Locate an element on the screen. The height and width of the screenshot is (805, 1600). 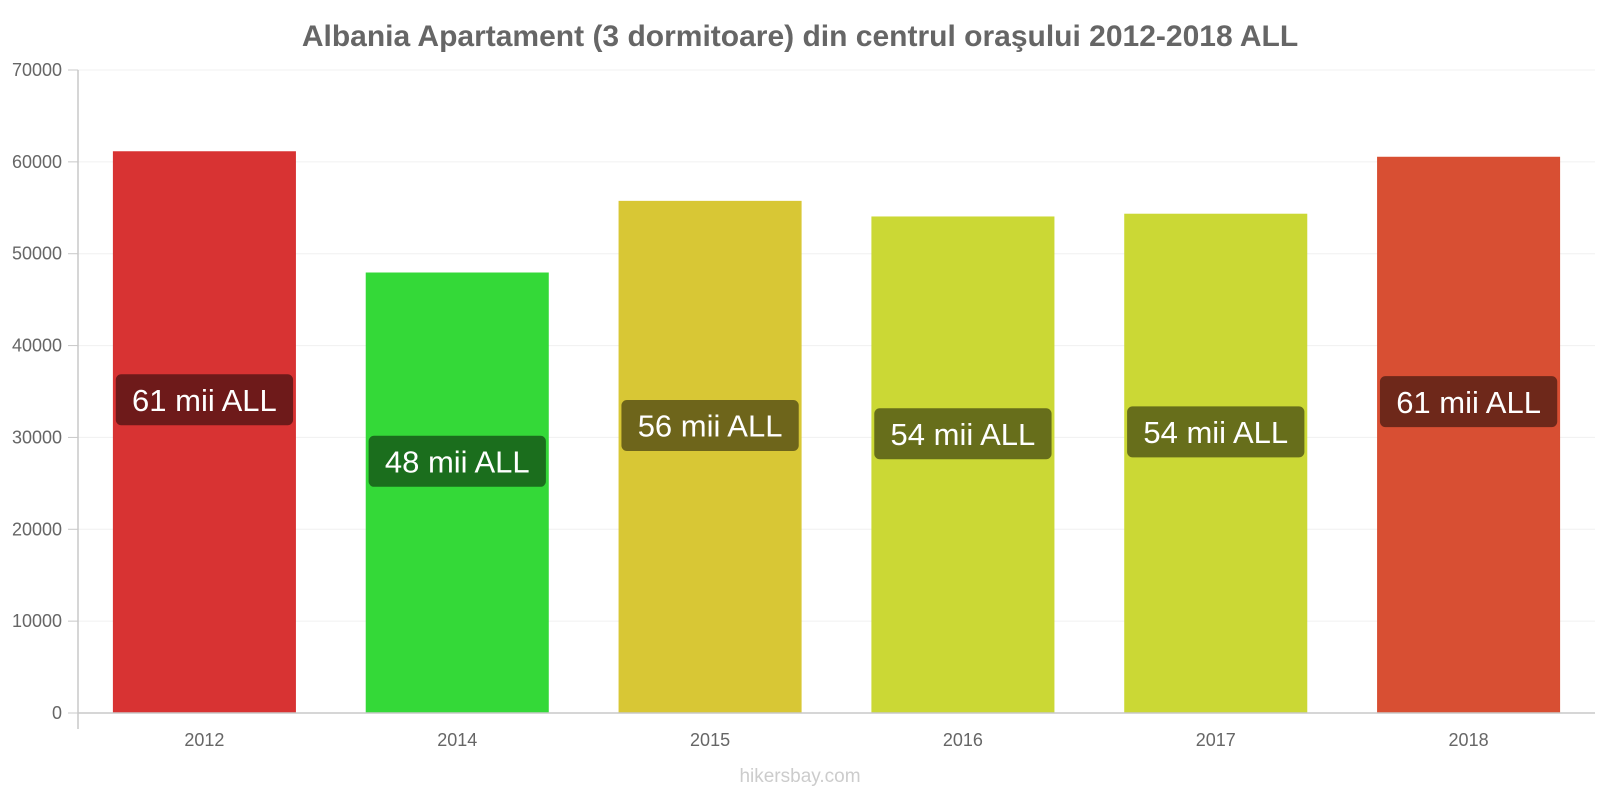
data-label-2016: 54 mii ALL is located at coordinates (963, 434).